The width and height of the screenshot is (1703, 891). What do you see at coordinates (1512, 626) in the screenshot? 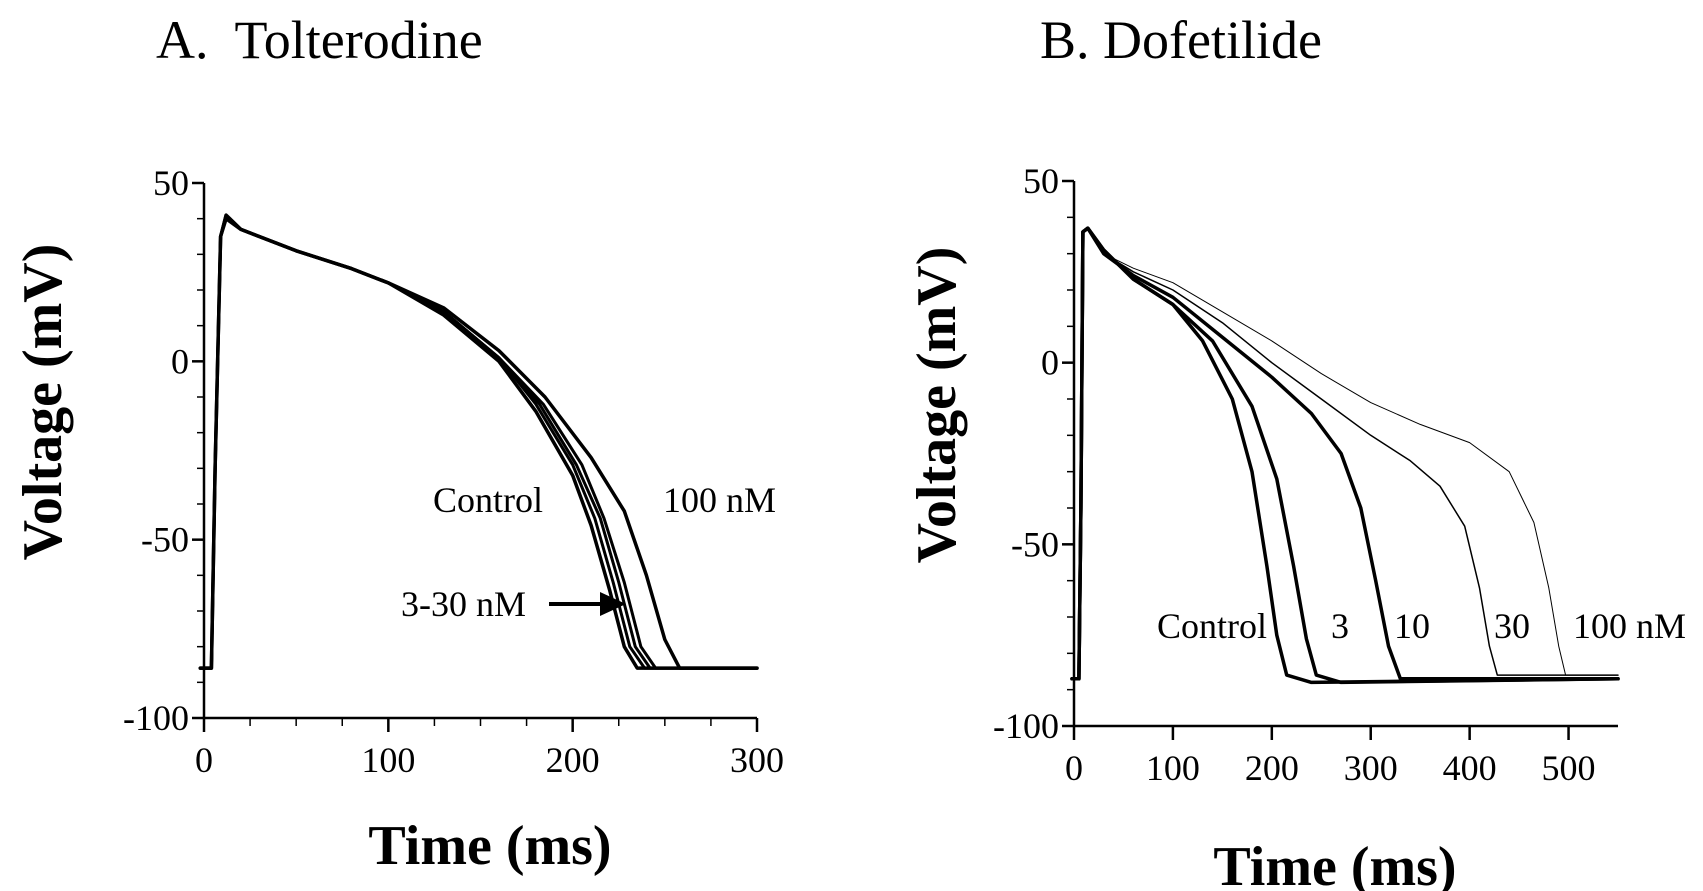
I see `label-30: 30` at bounding box center [1512, 626].